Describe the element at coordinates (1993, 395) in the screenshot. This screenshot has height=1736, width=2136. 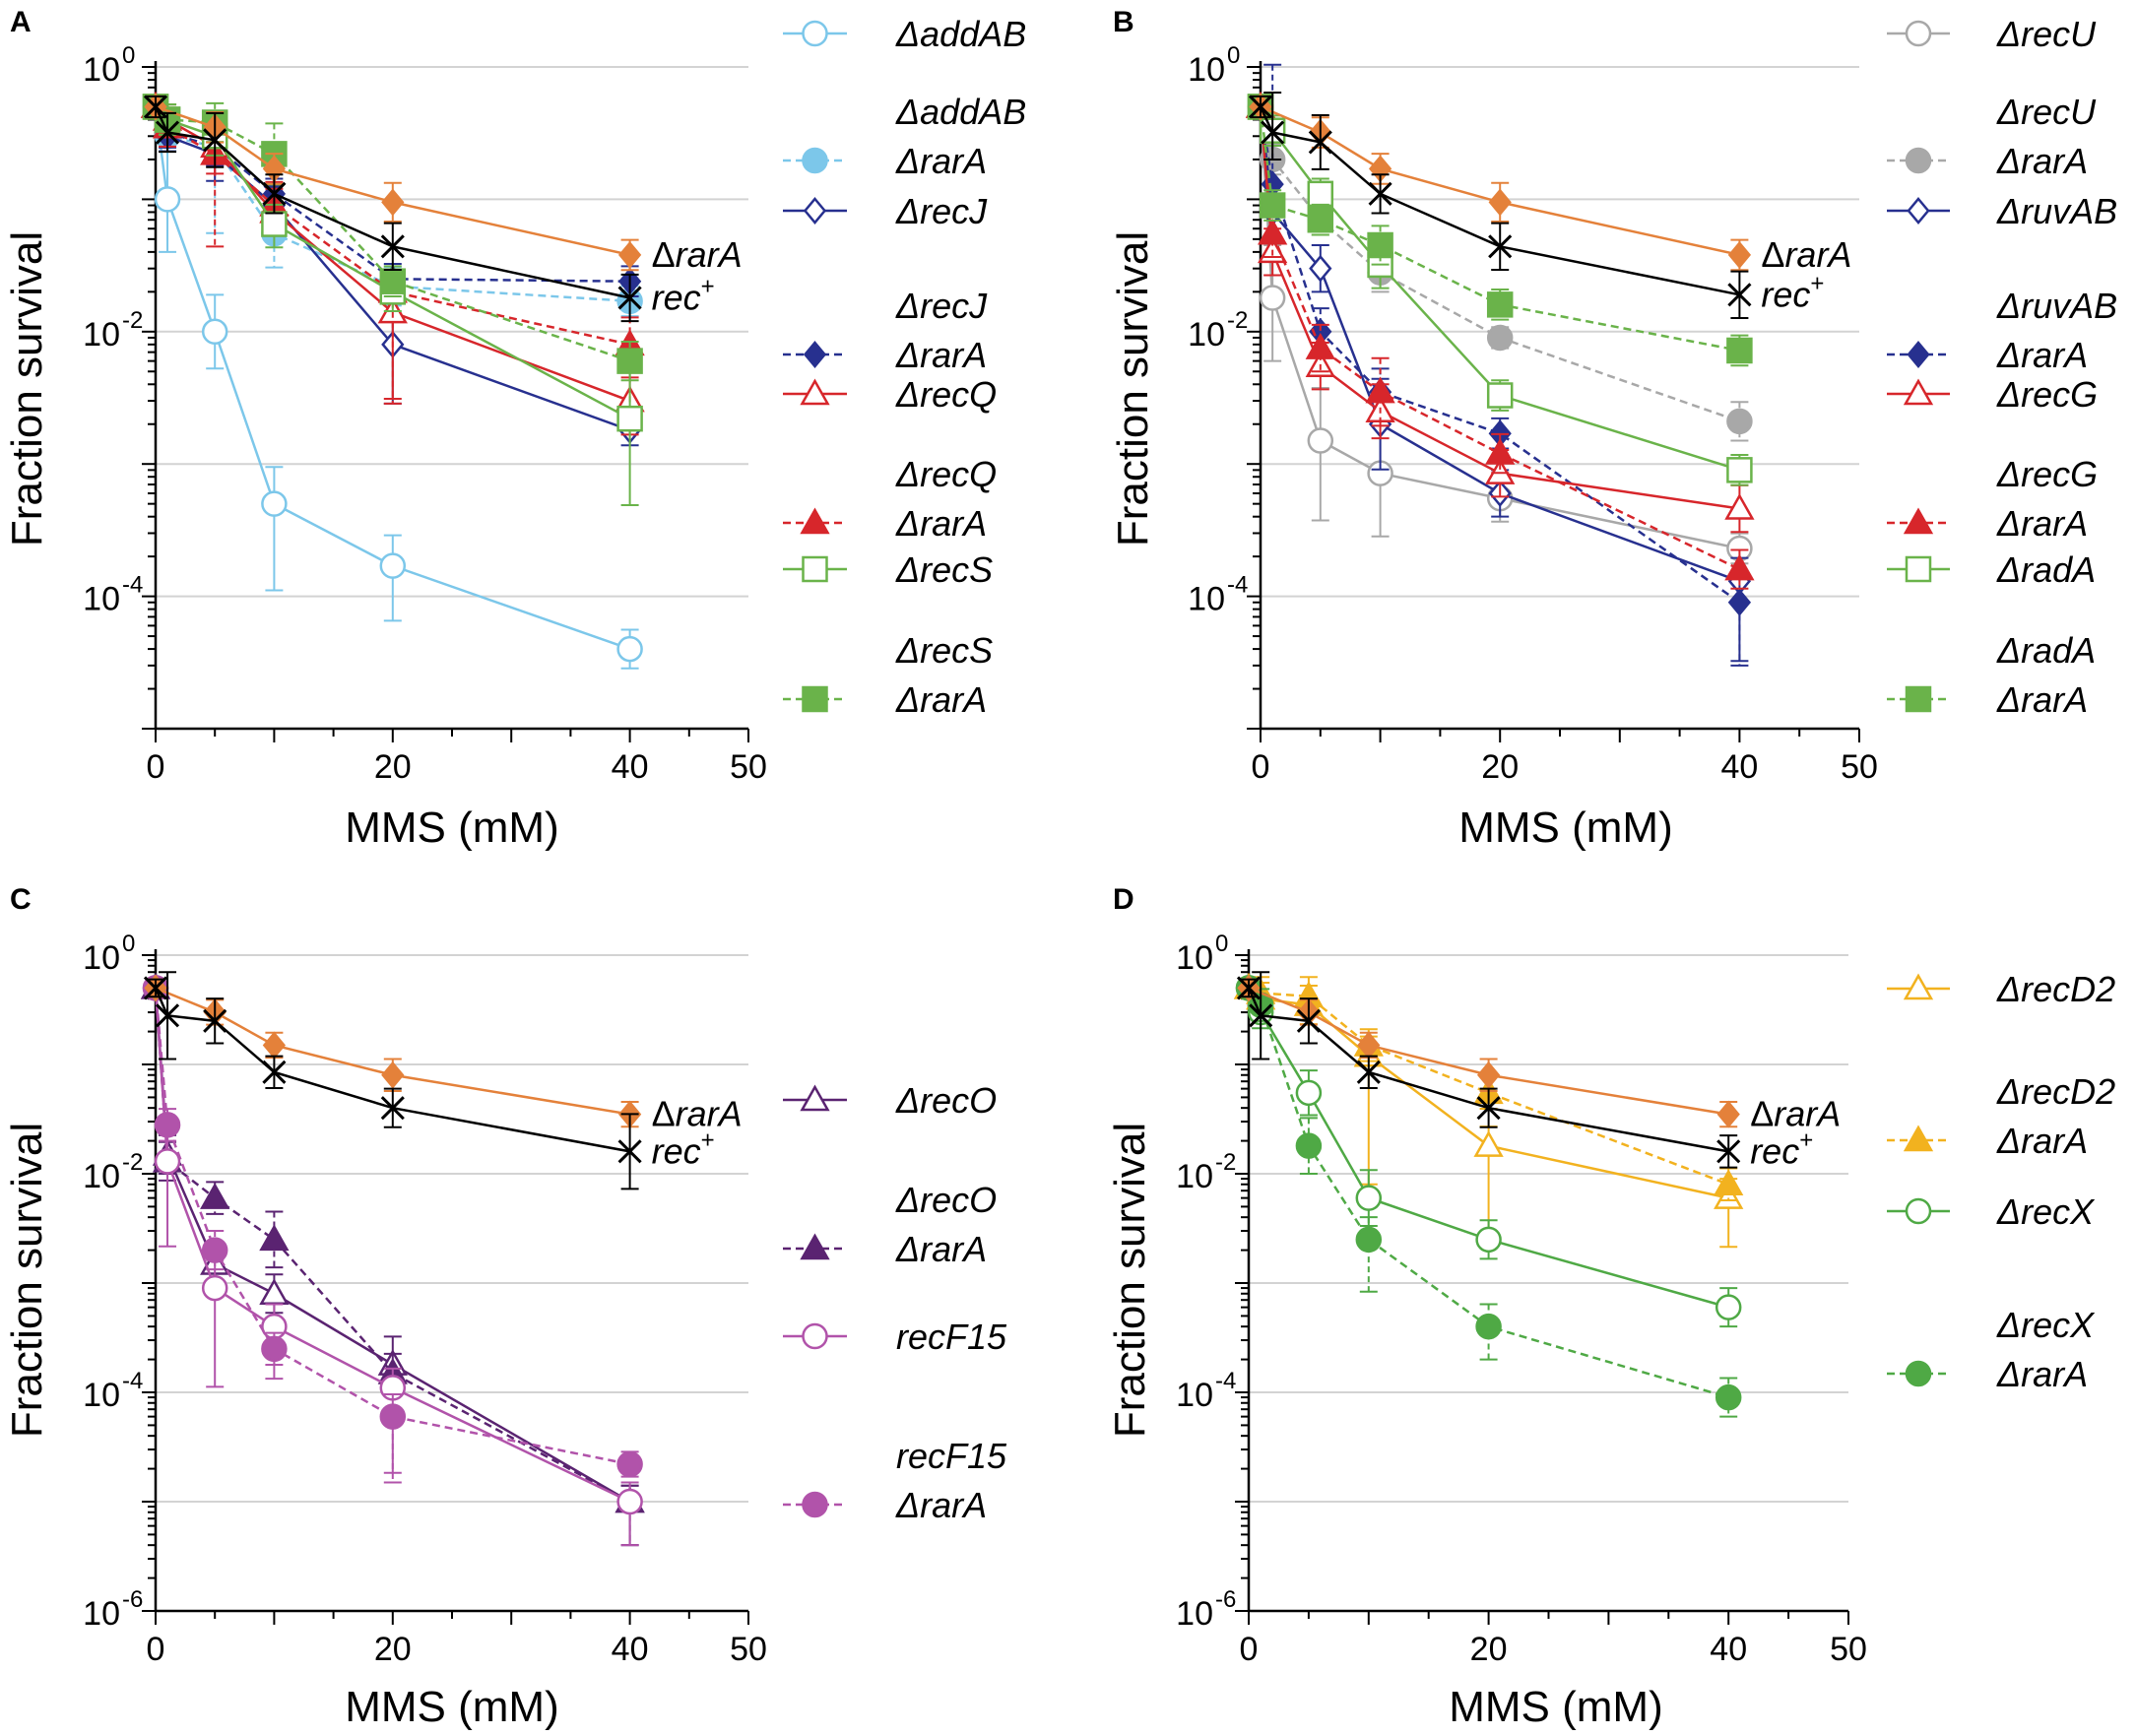
I see `legend-entry: ΔrecG` at that location.